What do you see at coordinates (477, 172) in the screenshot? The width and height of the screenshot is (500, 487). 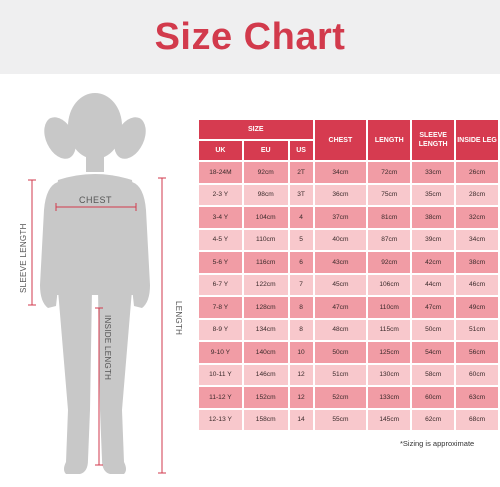 I see `table-cell: 26cm` at bounding box center [477, 172].